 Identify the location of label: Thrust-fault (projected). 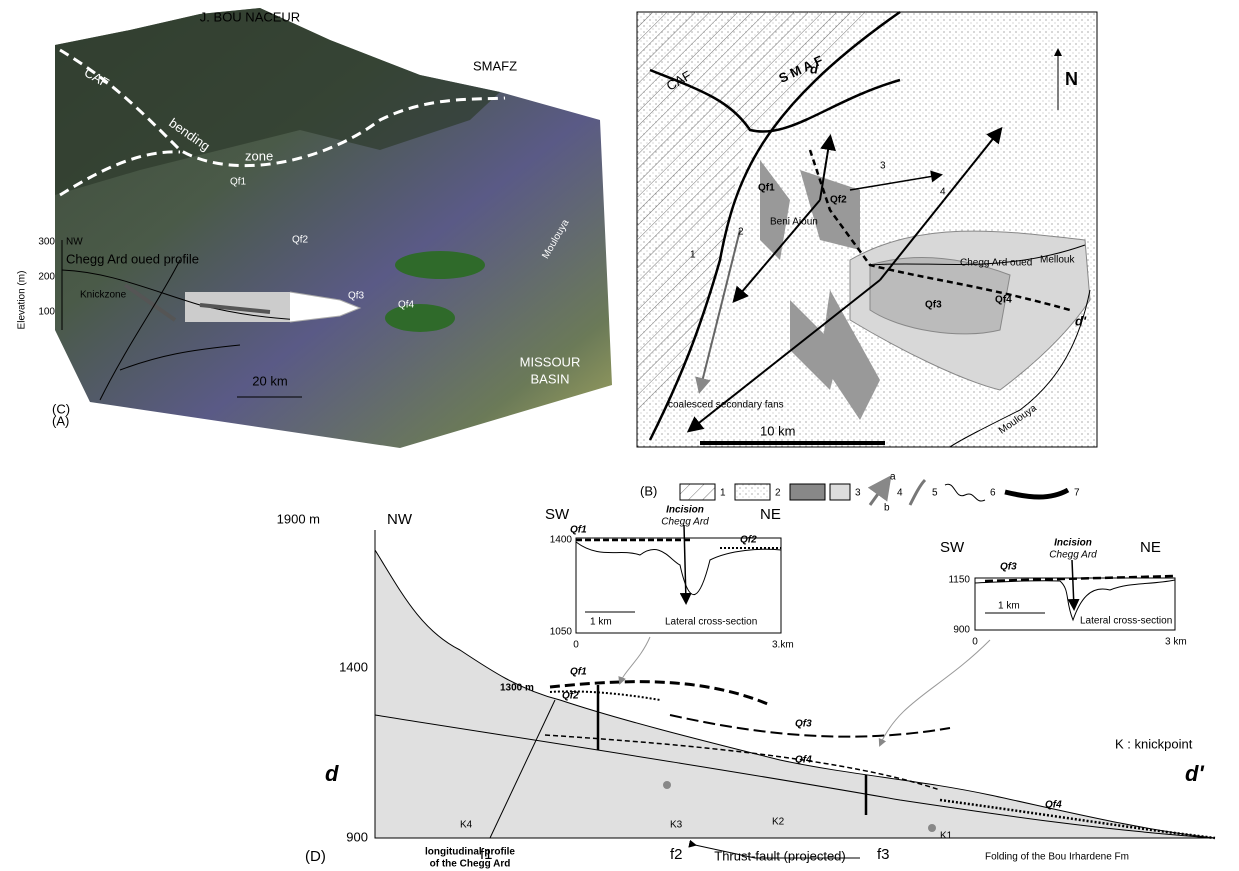
(780, 855).